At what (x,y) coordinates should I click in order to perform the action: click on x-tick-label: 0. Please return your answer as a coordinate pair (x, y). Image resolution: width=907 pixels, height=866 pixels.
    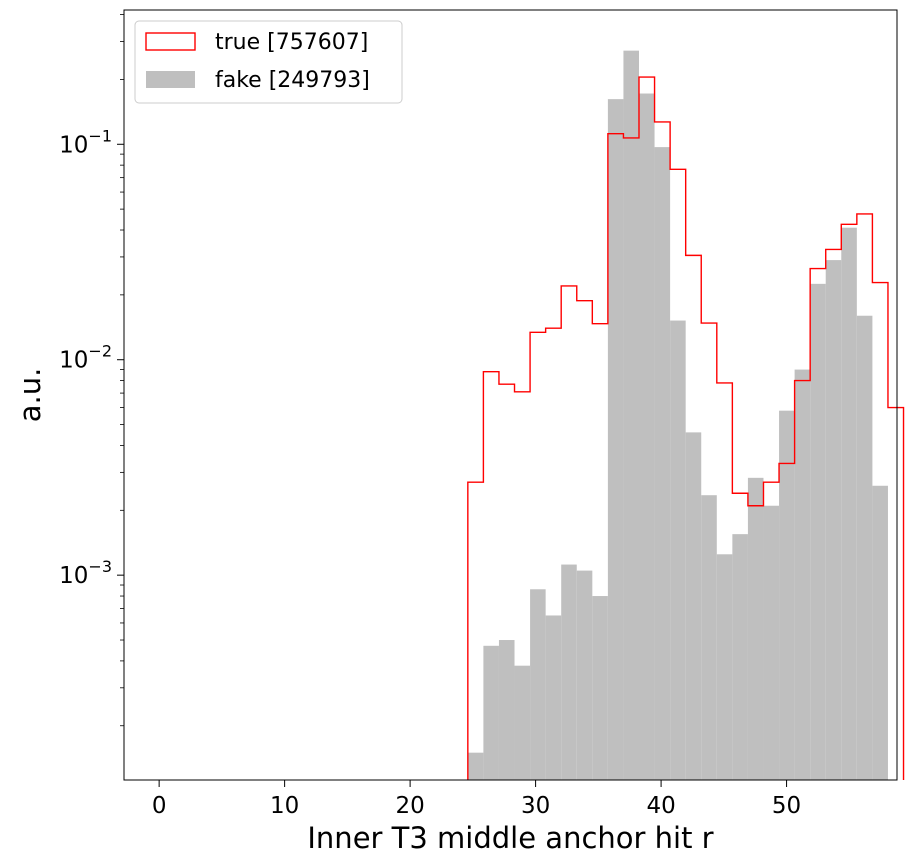
    Looking at the image, I should click on (159, 806).